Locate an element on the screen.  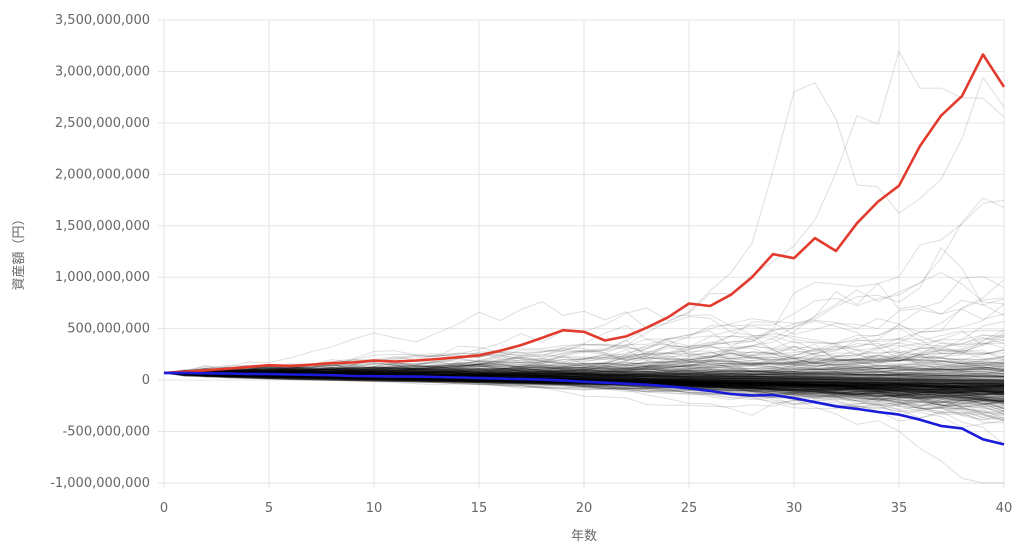
y-tick-label: -500,000,000 is located at coordinates (106, 432).